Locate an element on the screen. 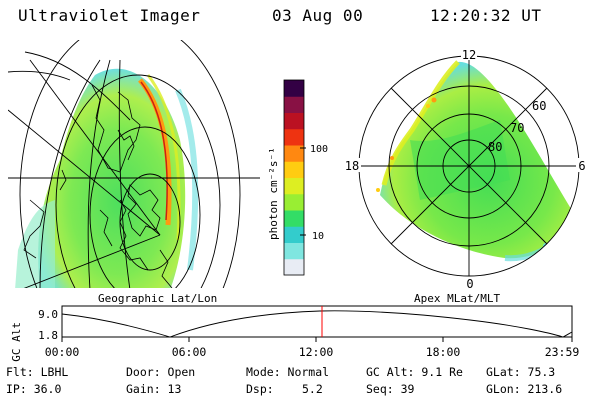 Image resolution: width=600 pixels, height=400 pixels. altitude-curve is located at coordinates (317, 324).